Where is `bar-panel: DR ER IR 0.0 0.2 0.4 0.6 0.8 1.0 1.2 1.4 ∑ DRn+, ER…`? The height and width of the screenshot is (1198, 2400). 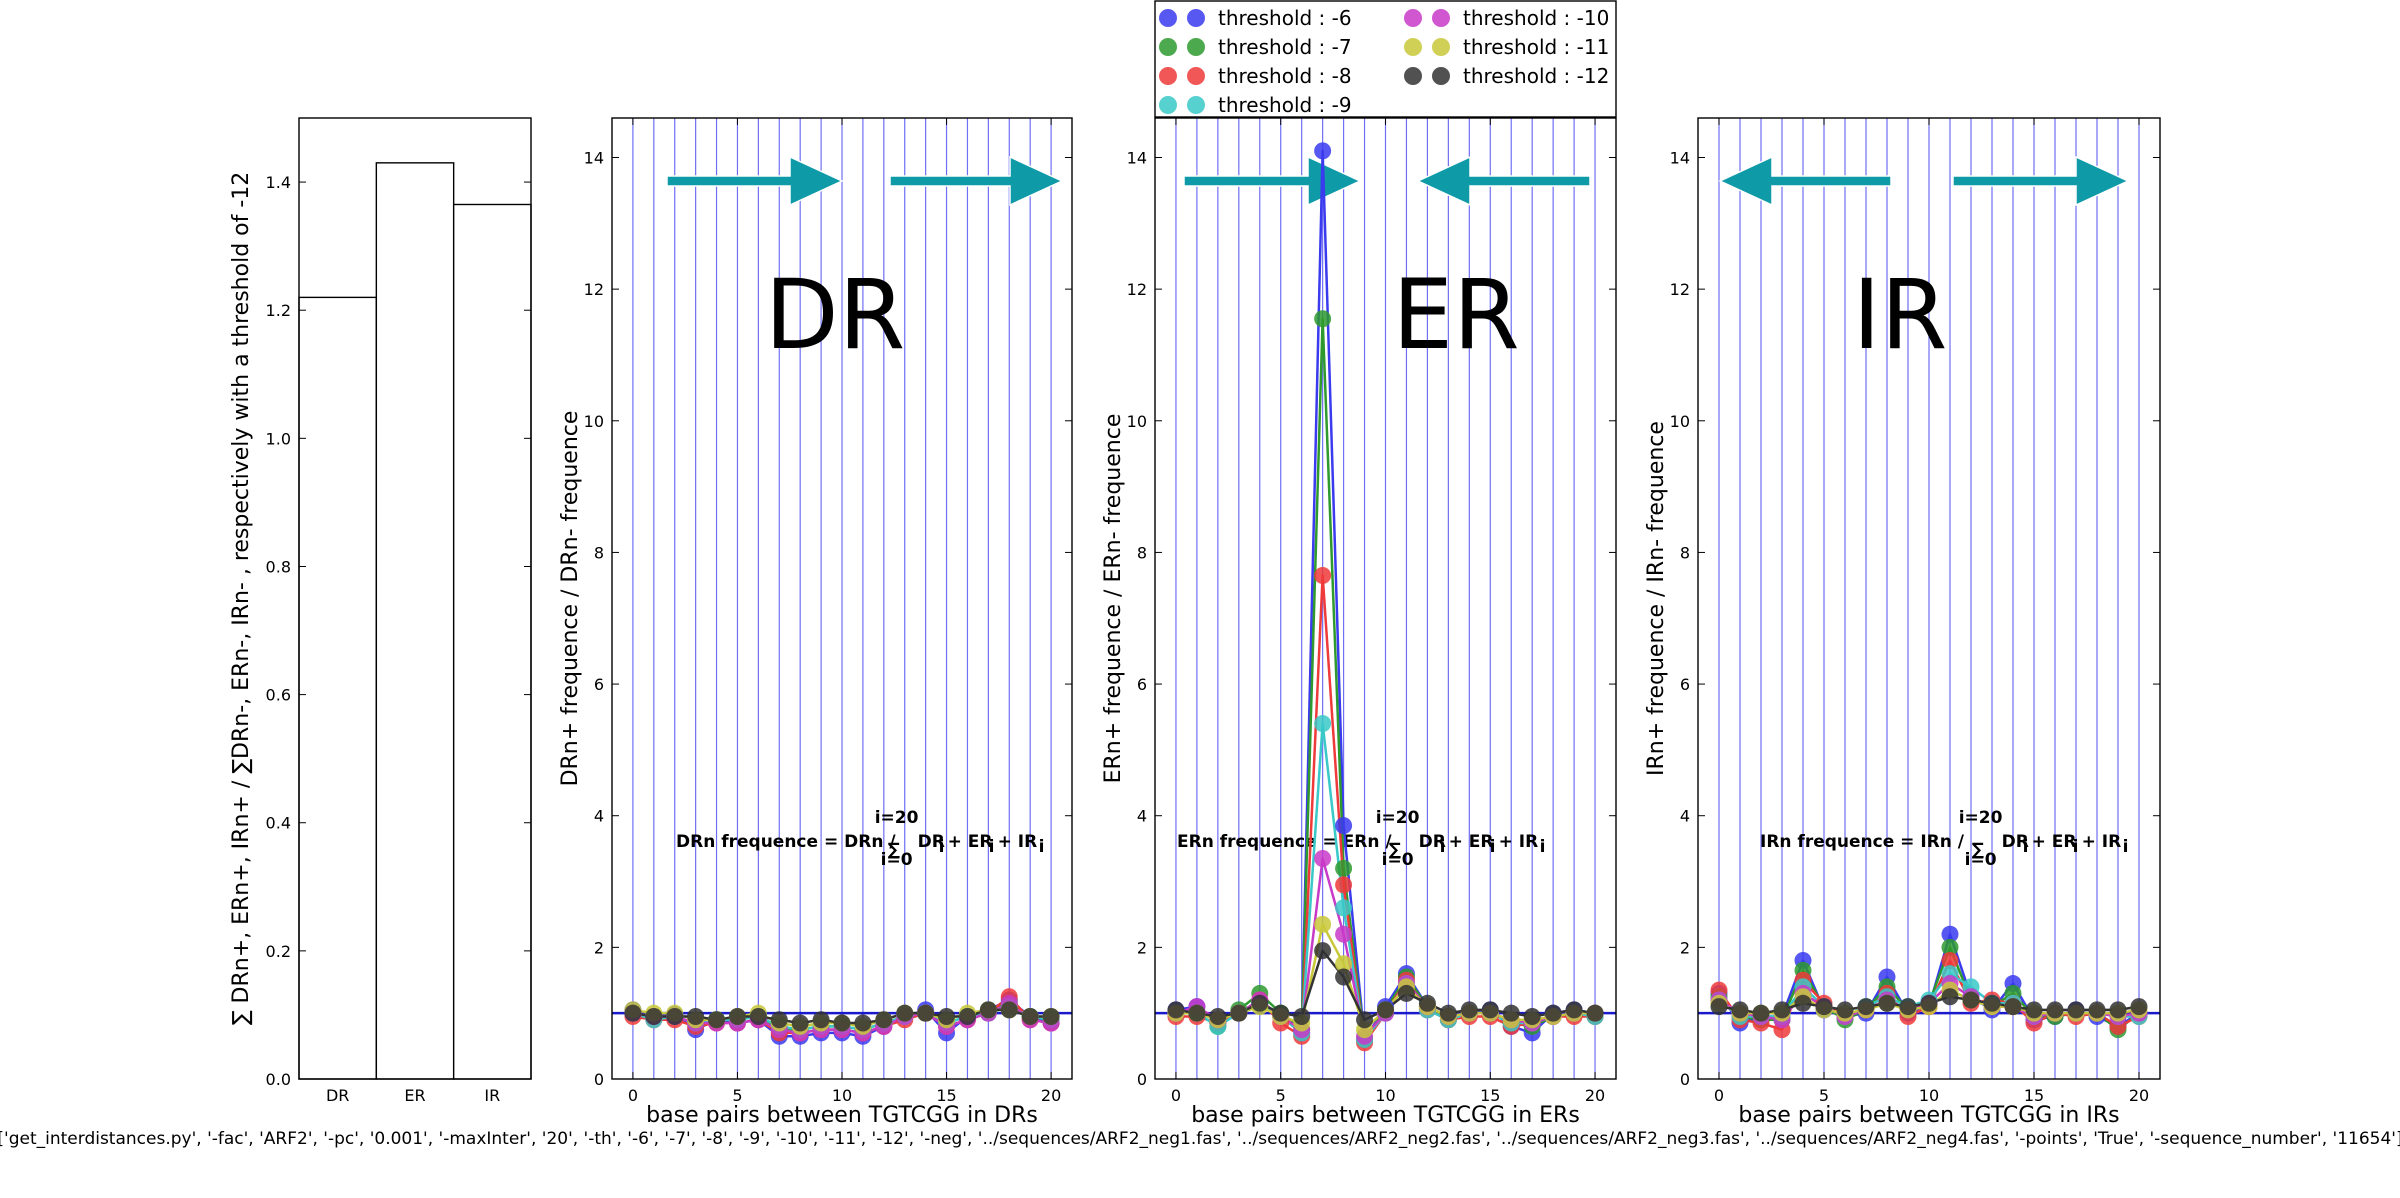
bar-panel: DR ER IR 0.0 0.2 0.4 0.6 0.8 1.0 1.2 1.4 ∑ DRn+, ER… is located at coordinates (380, 611).